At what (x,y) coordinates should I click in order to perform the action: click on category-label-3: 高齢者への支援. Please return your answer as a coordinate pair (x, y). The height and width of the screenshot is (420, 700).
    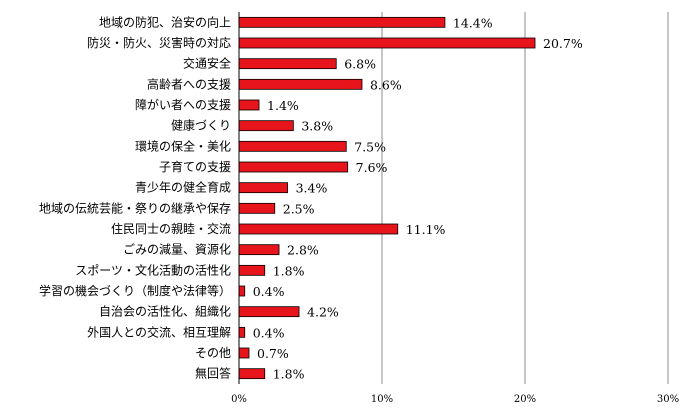
    Looking at the image, I should click on (189, 83).